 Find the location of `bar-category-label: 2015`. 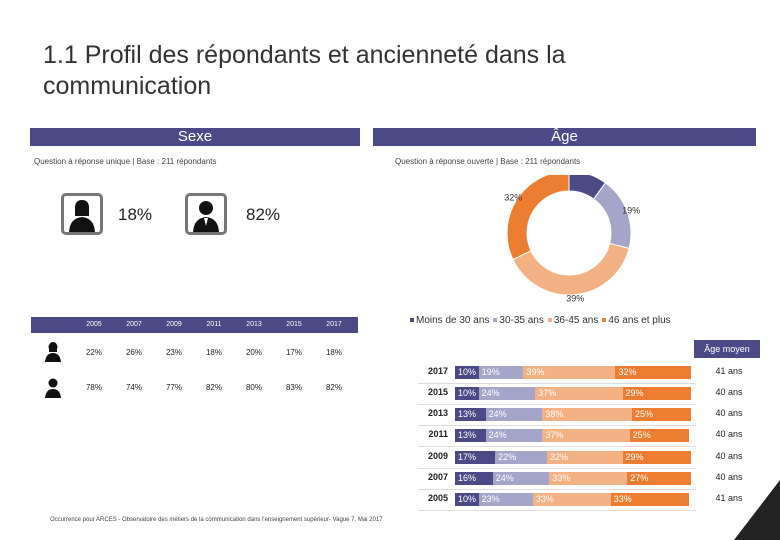

bar-category-label: 2015 is located at coordinates (437, 392).